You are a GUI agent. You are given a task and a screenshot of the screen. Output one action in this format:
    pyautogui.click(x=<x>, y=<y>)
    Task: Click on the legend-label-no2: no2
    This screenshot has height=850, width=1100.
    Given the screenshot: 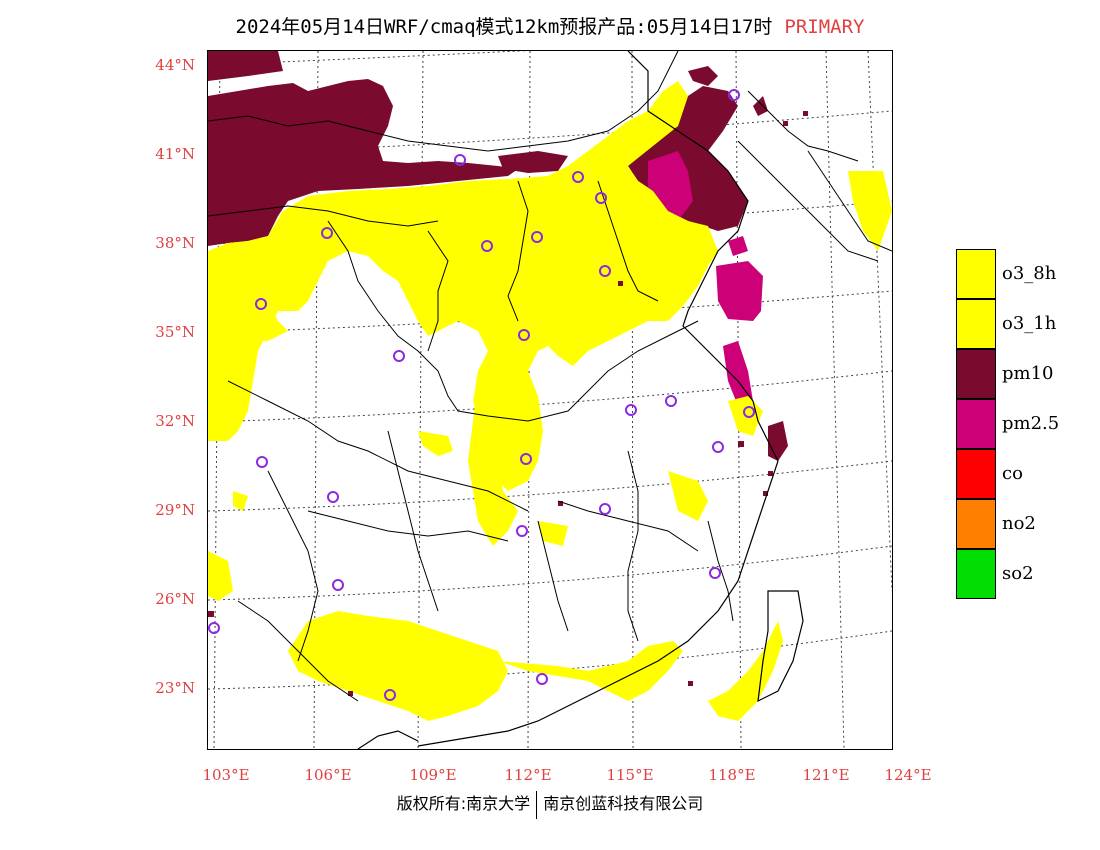 What is the action you would take?
    pyautogui.click(x=1019, y=523)
    